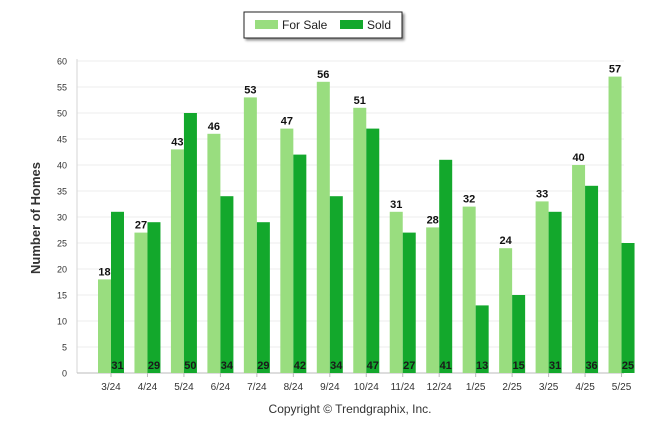  I want to click on data-label-for-sale: 31, so click(396, 205).